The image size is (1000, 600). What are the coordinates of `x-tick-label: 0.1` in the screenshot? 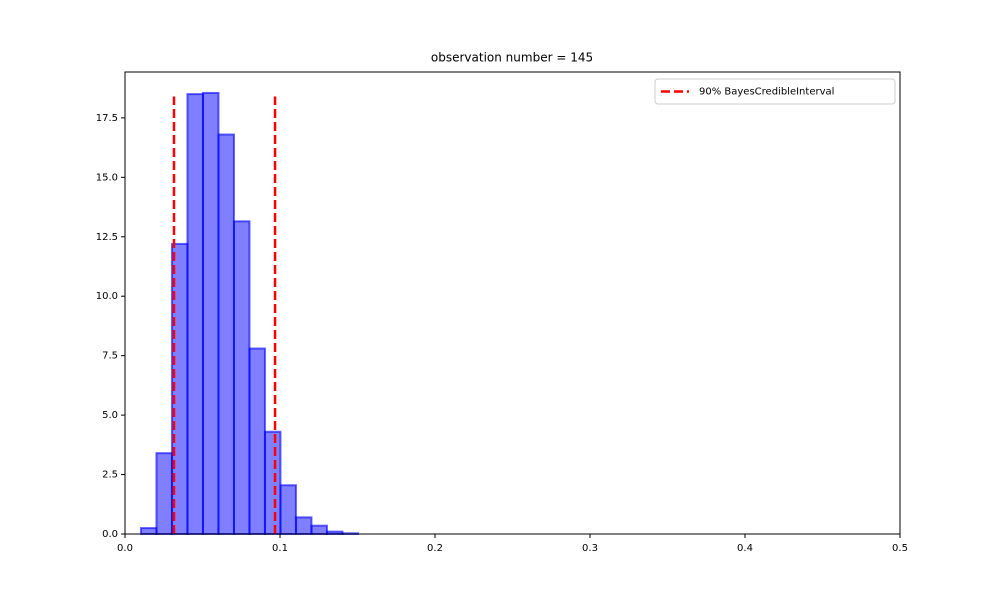 It's located at (280, 548).